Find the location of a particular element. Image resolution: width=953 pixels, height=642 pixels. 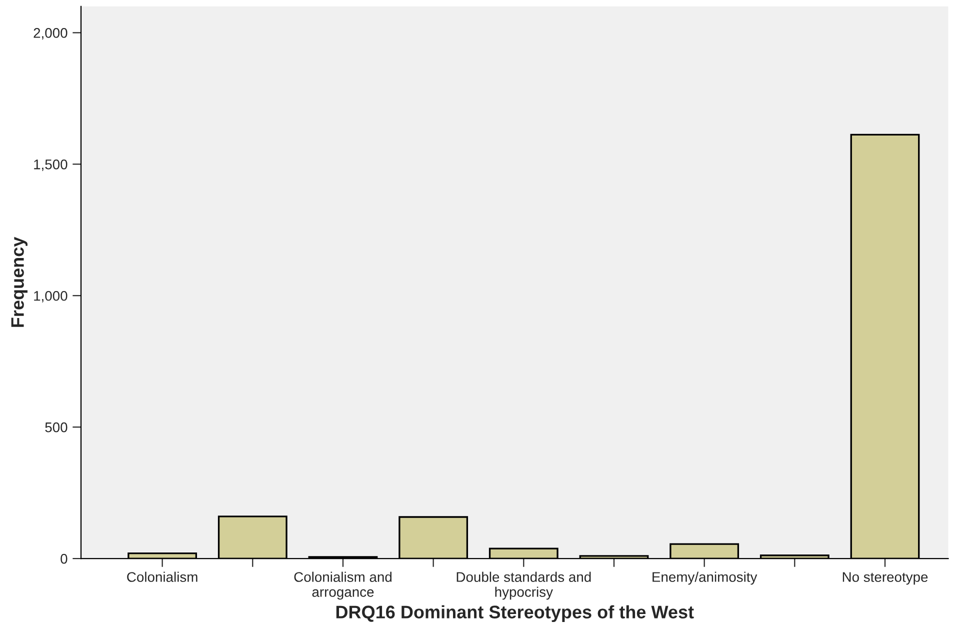

y-tick-label: 500 is located at coordinates (56, 427).